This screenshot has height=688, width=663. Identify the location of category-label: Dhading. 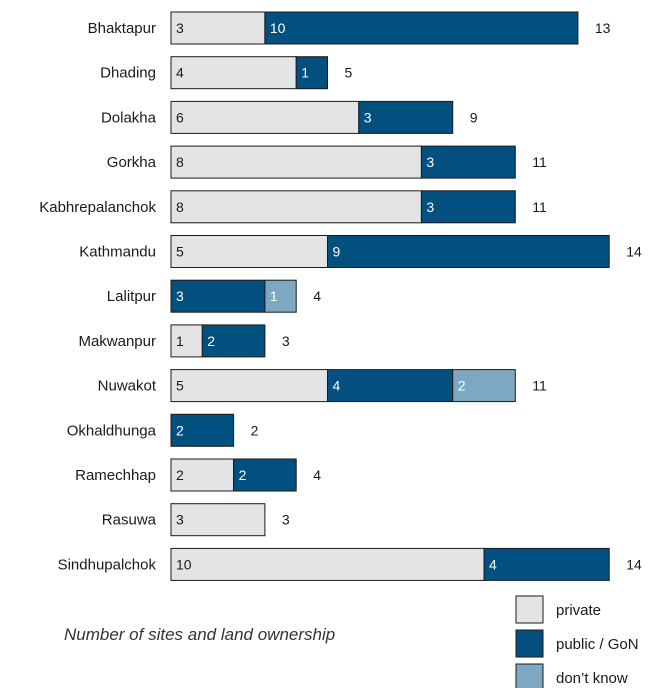
(128, 73).